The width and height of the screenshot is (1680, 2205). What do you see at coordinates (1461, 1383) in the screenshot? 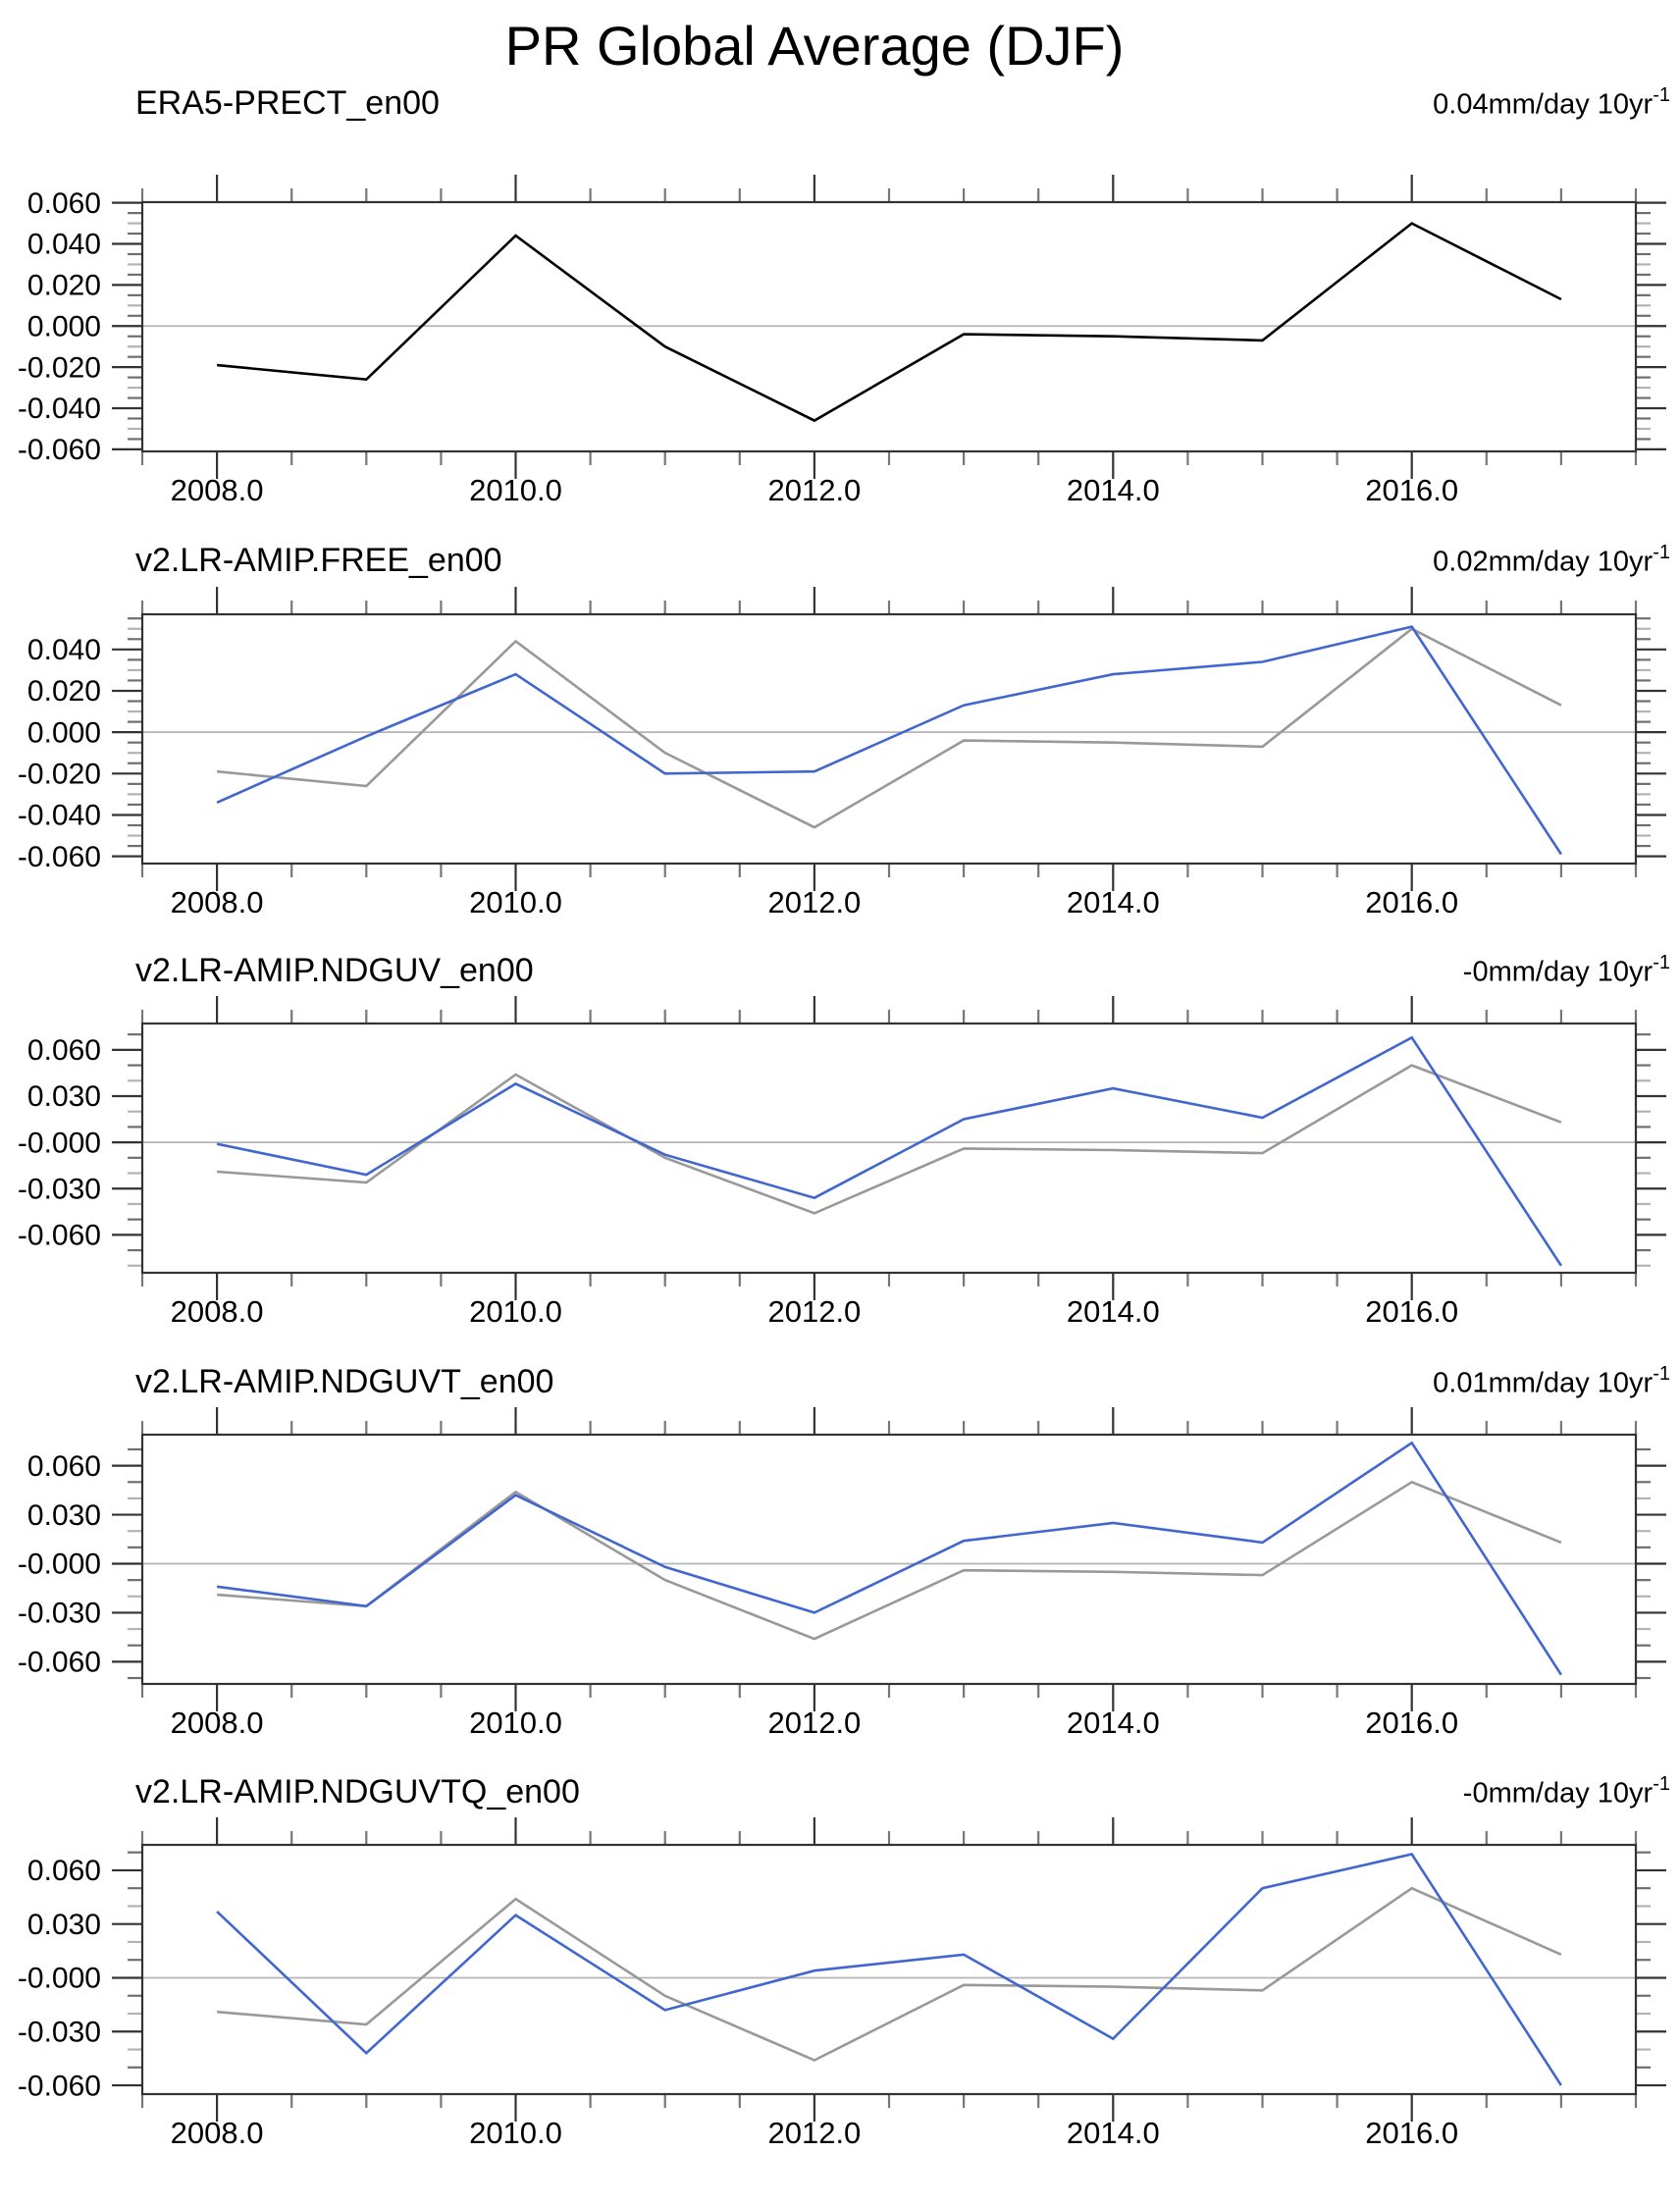
I see `trend-value: 0.01` at bounding box center [1461, 1383].